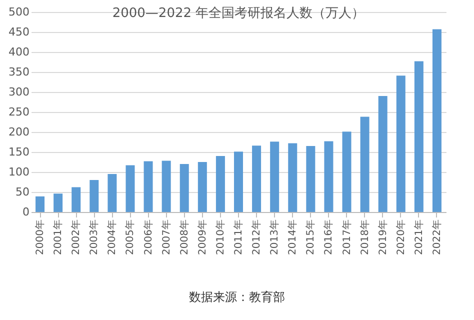  Describe the element at coordinates (364, 237) in the screenshot. I see `x-tick-label: 2018年` at that location.